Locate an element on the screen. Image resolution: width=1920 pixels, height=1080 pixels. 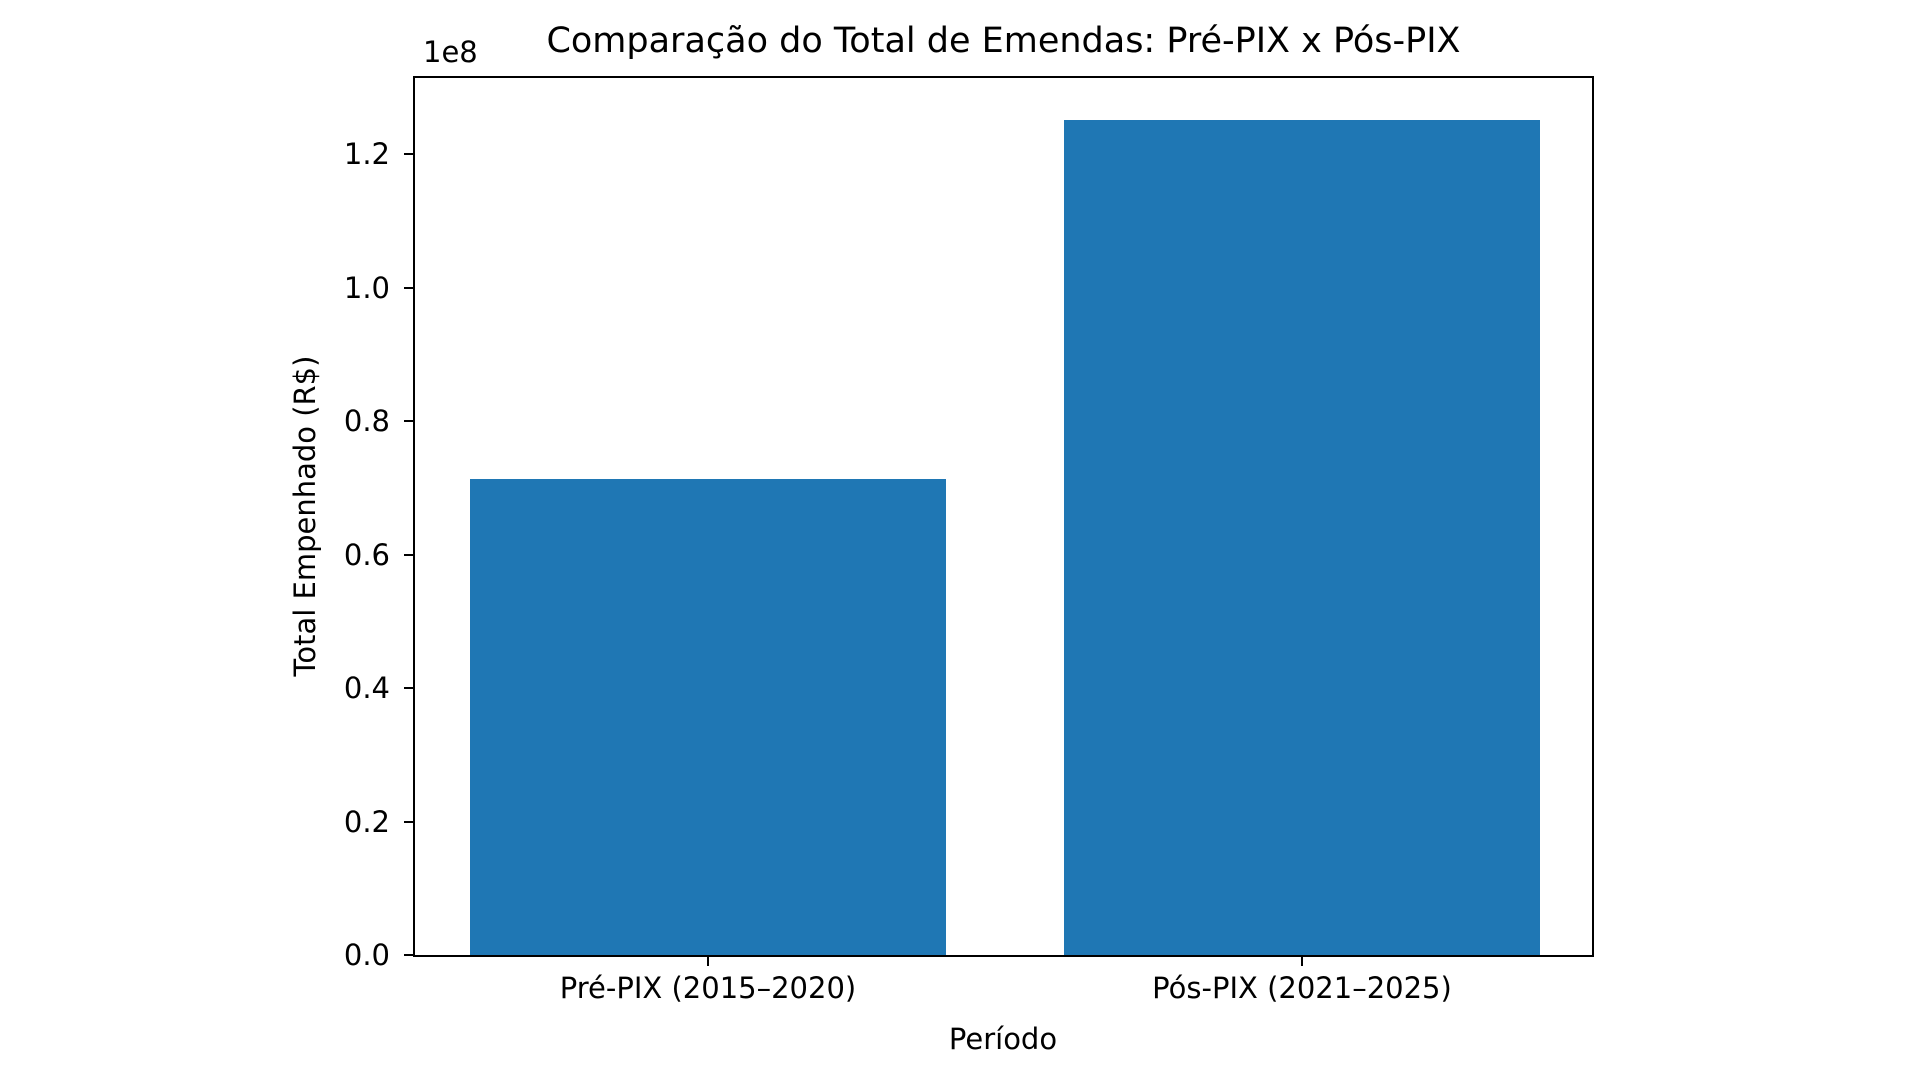
y-axis-offset-exponent-label: 1e8 is located at coordinates (450, 52).